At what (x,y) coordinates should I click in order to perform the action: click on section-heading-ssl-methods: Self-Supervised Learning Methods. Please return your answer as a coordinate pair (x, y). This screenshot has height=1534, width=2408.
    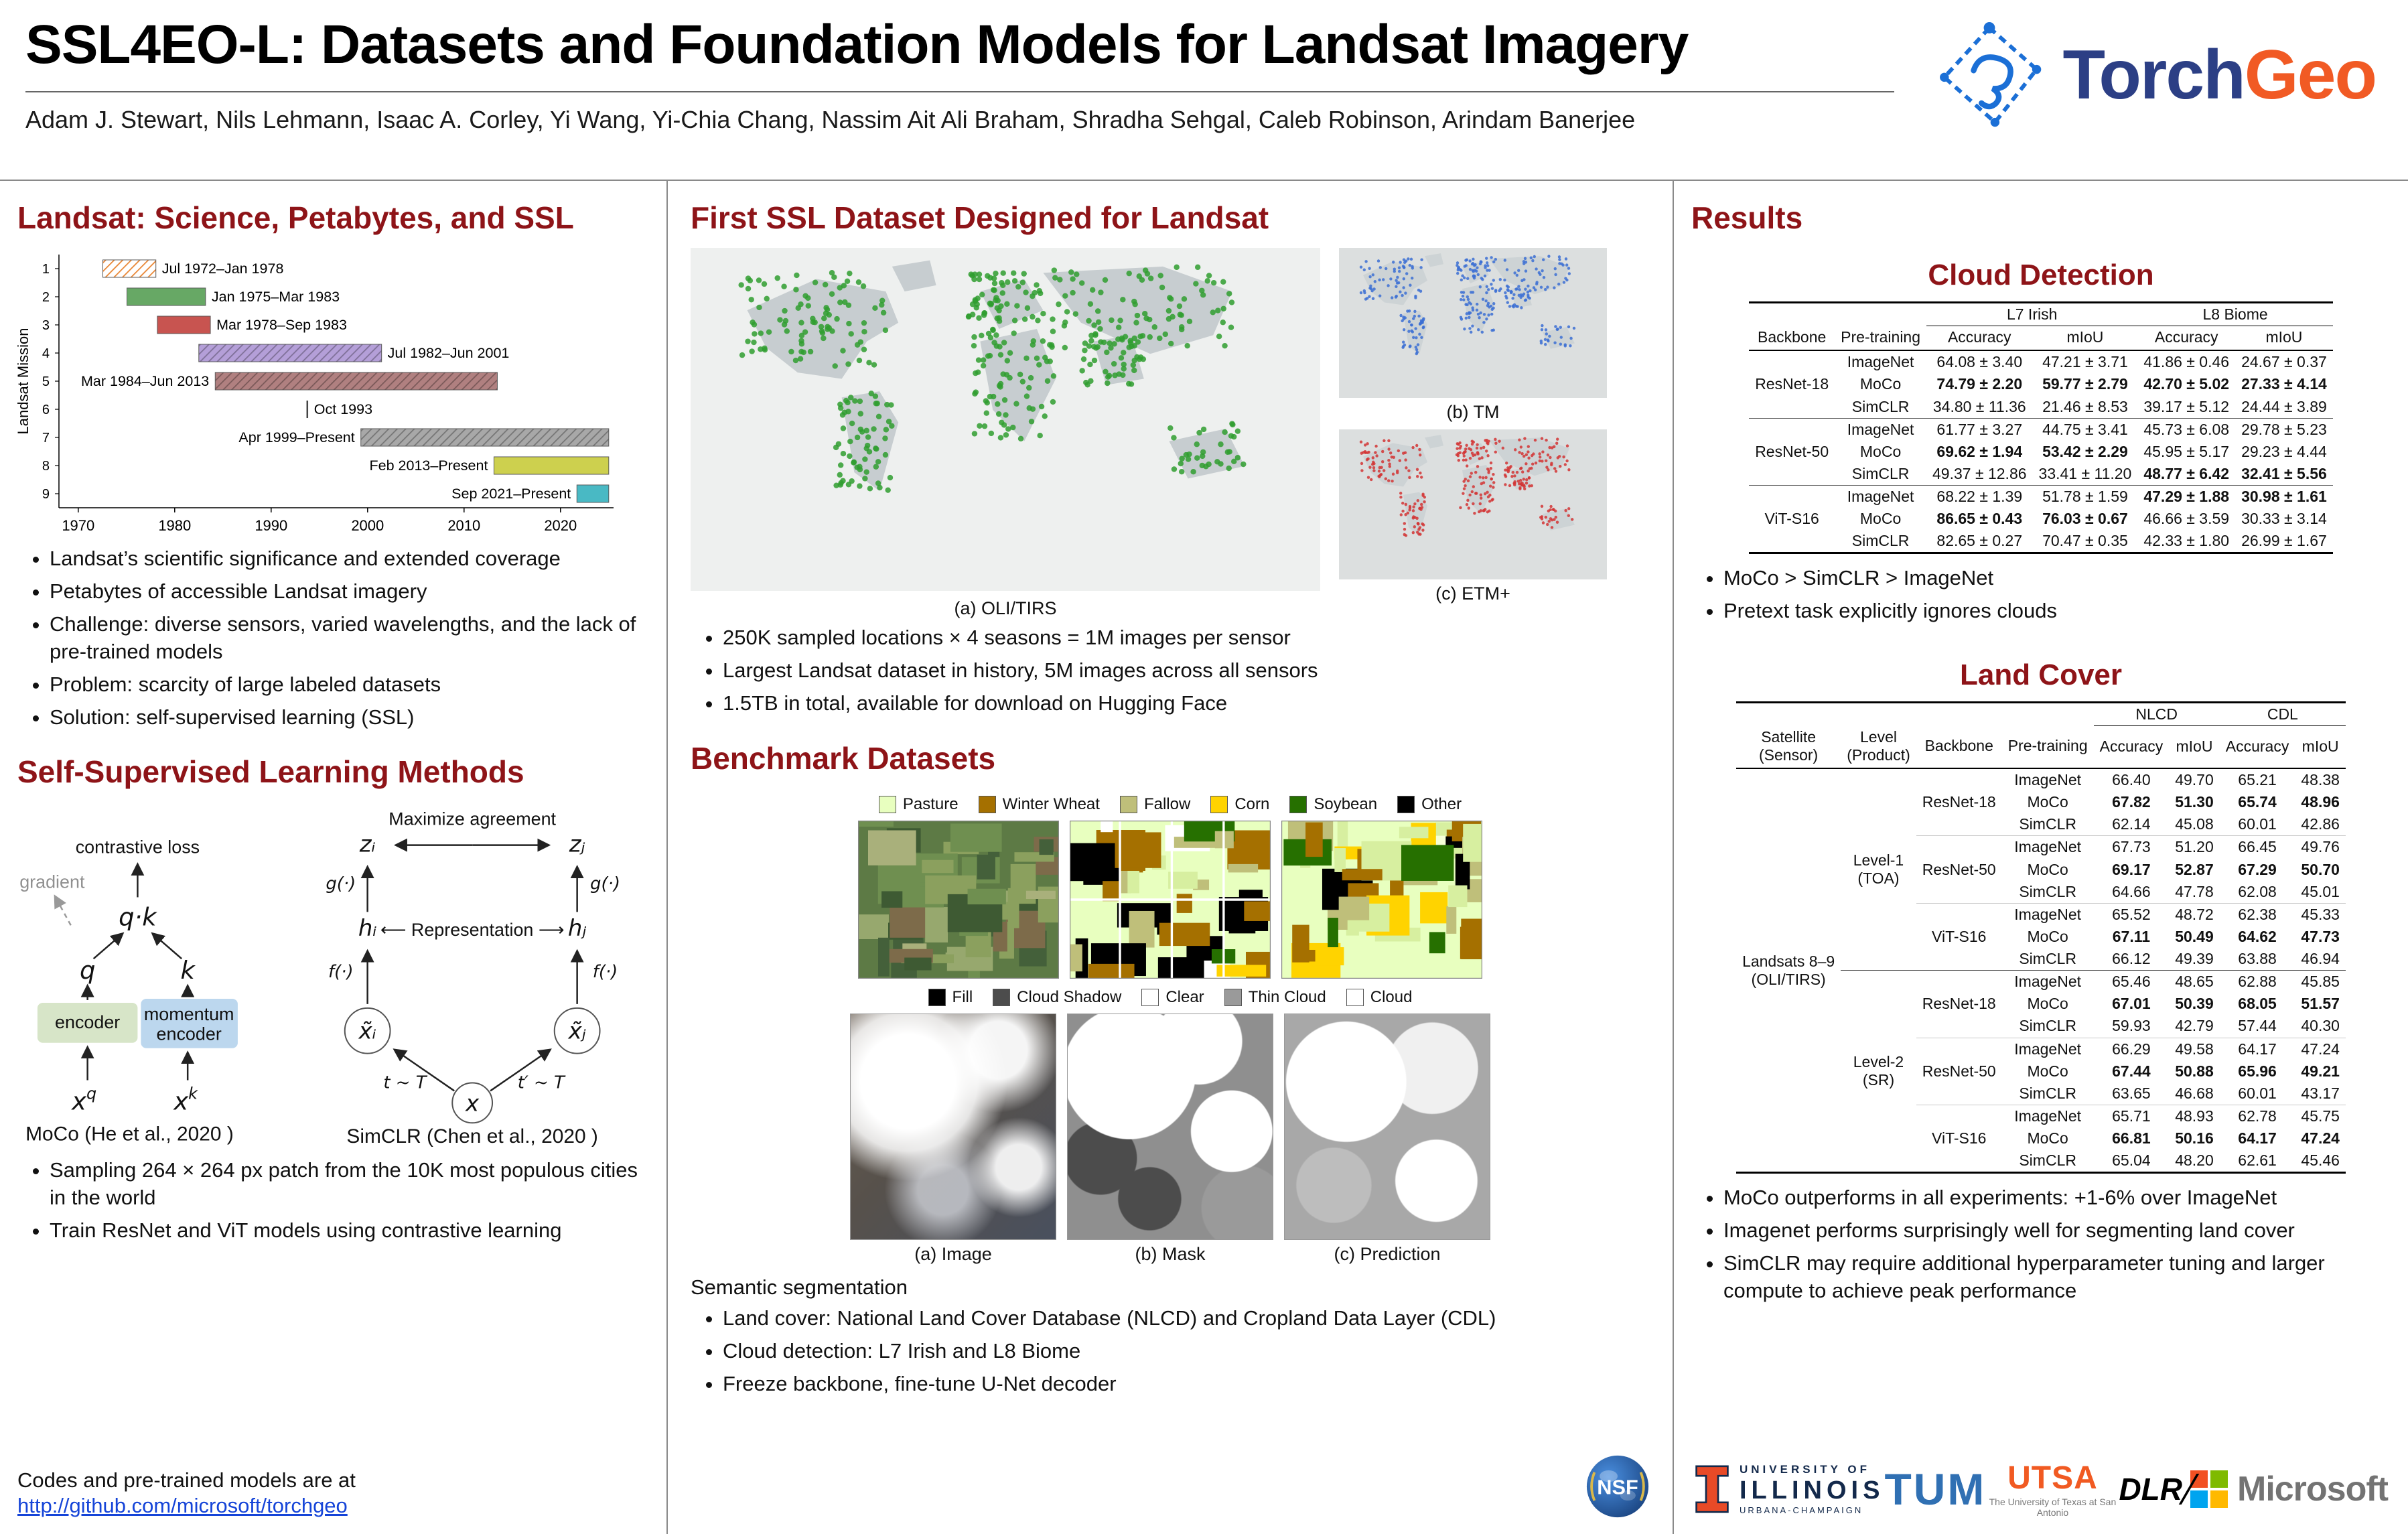
    Looking at the image, I should click on (270, 772).